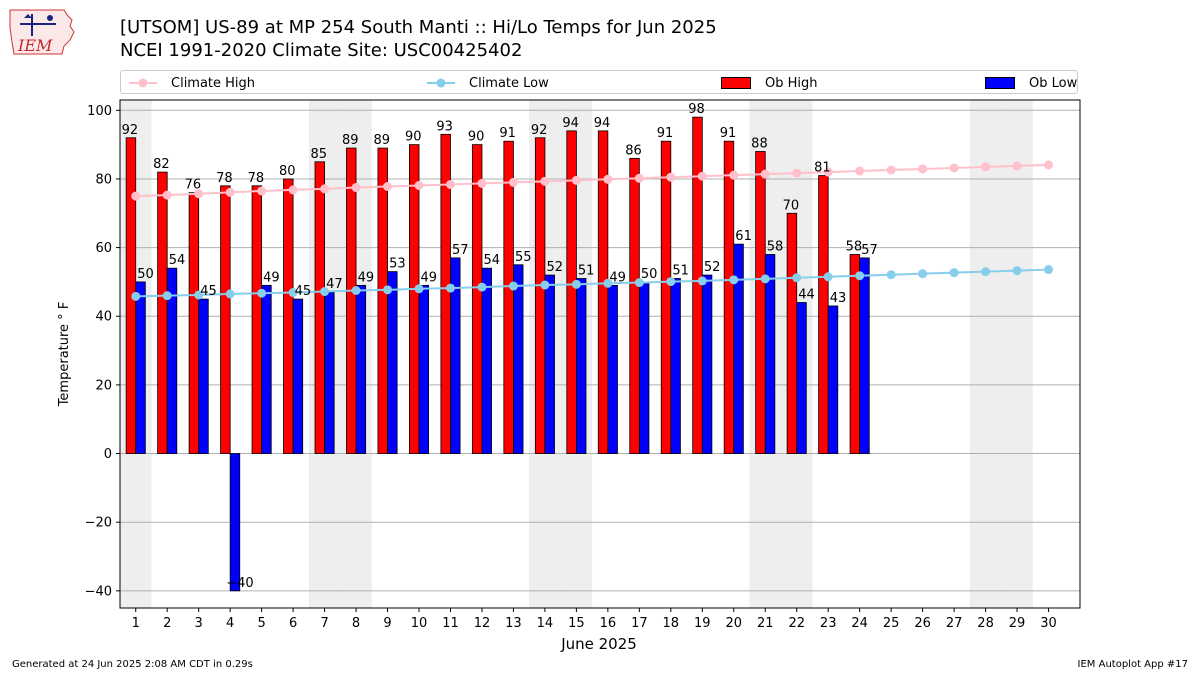  What do you see at coordinates (1017, 354) in the screenshot?
I see `weekend-band` at bounding box center [1017, 354].